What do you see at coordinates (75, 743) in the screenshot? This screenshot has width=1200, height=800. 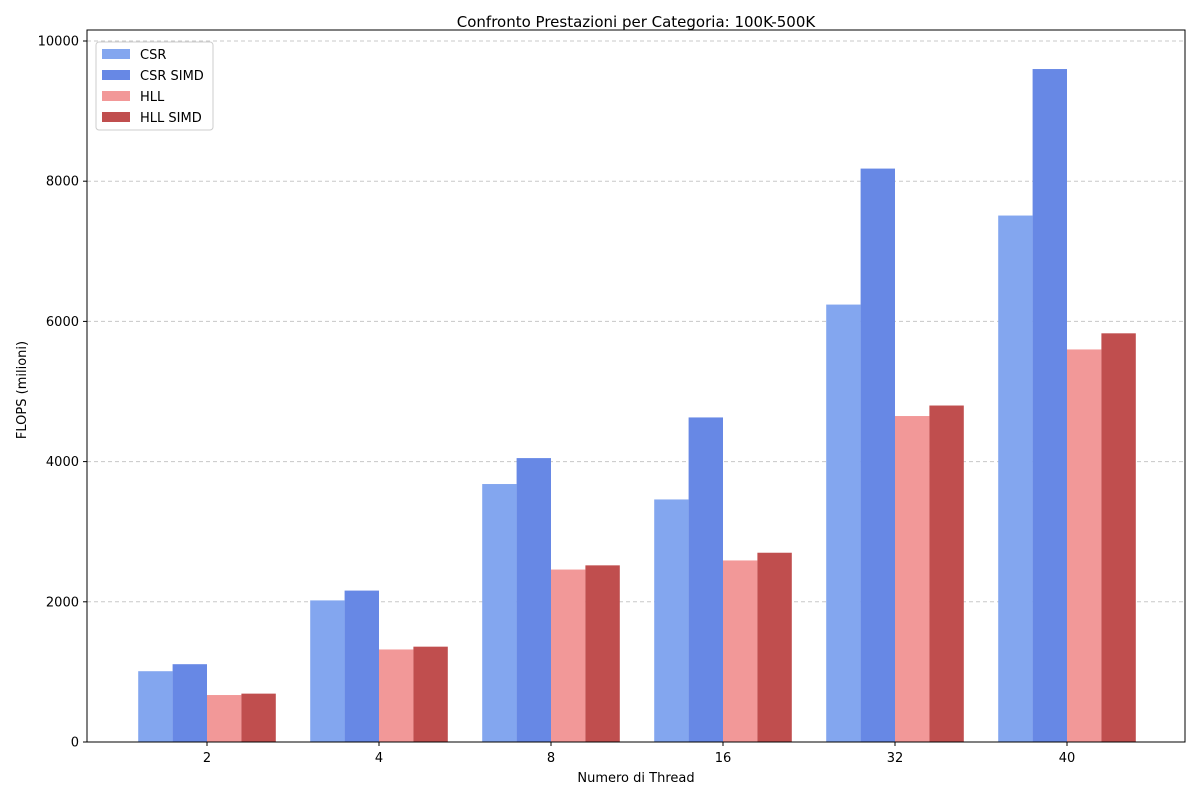 I see `y-tick-label: 0` at bounding box center [75, 743].